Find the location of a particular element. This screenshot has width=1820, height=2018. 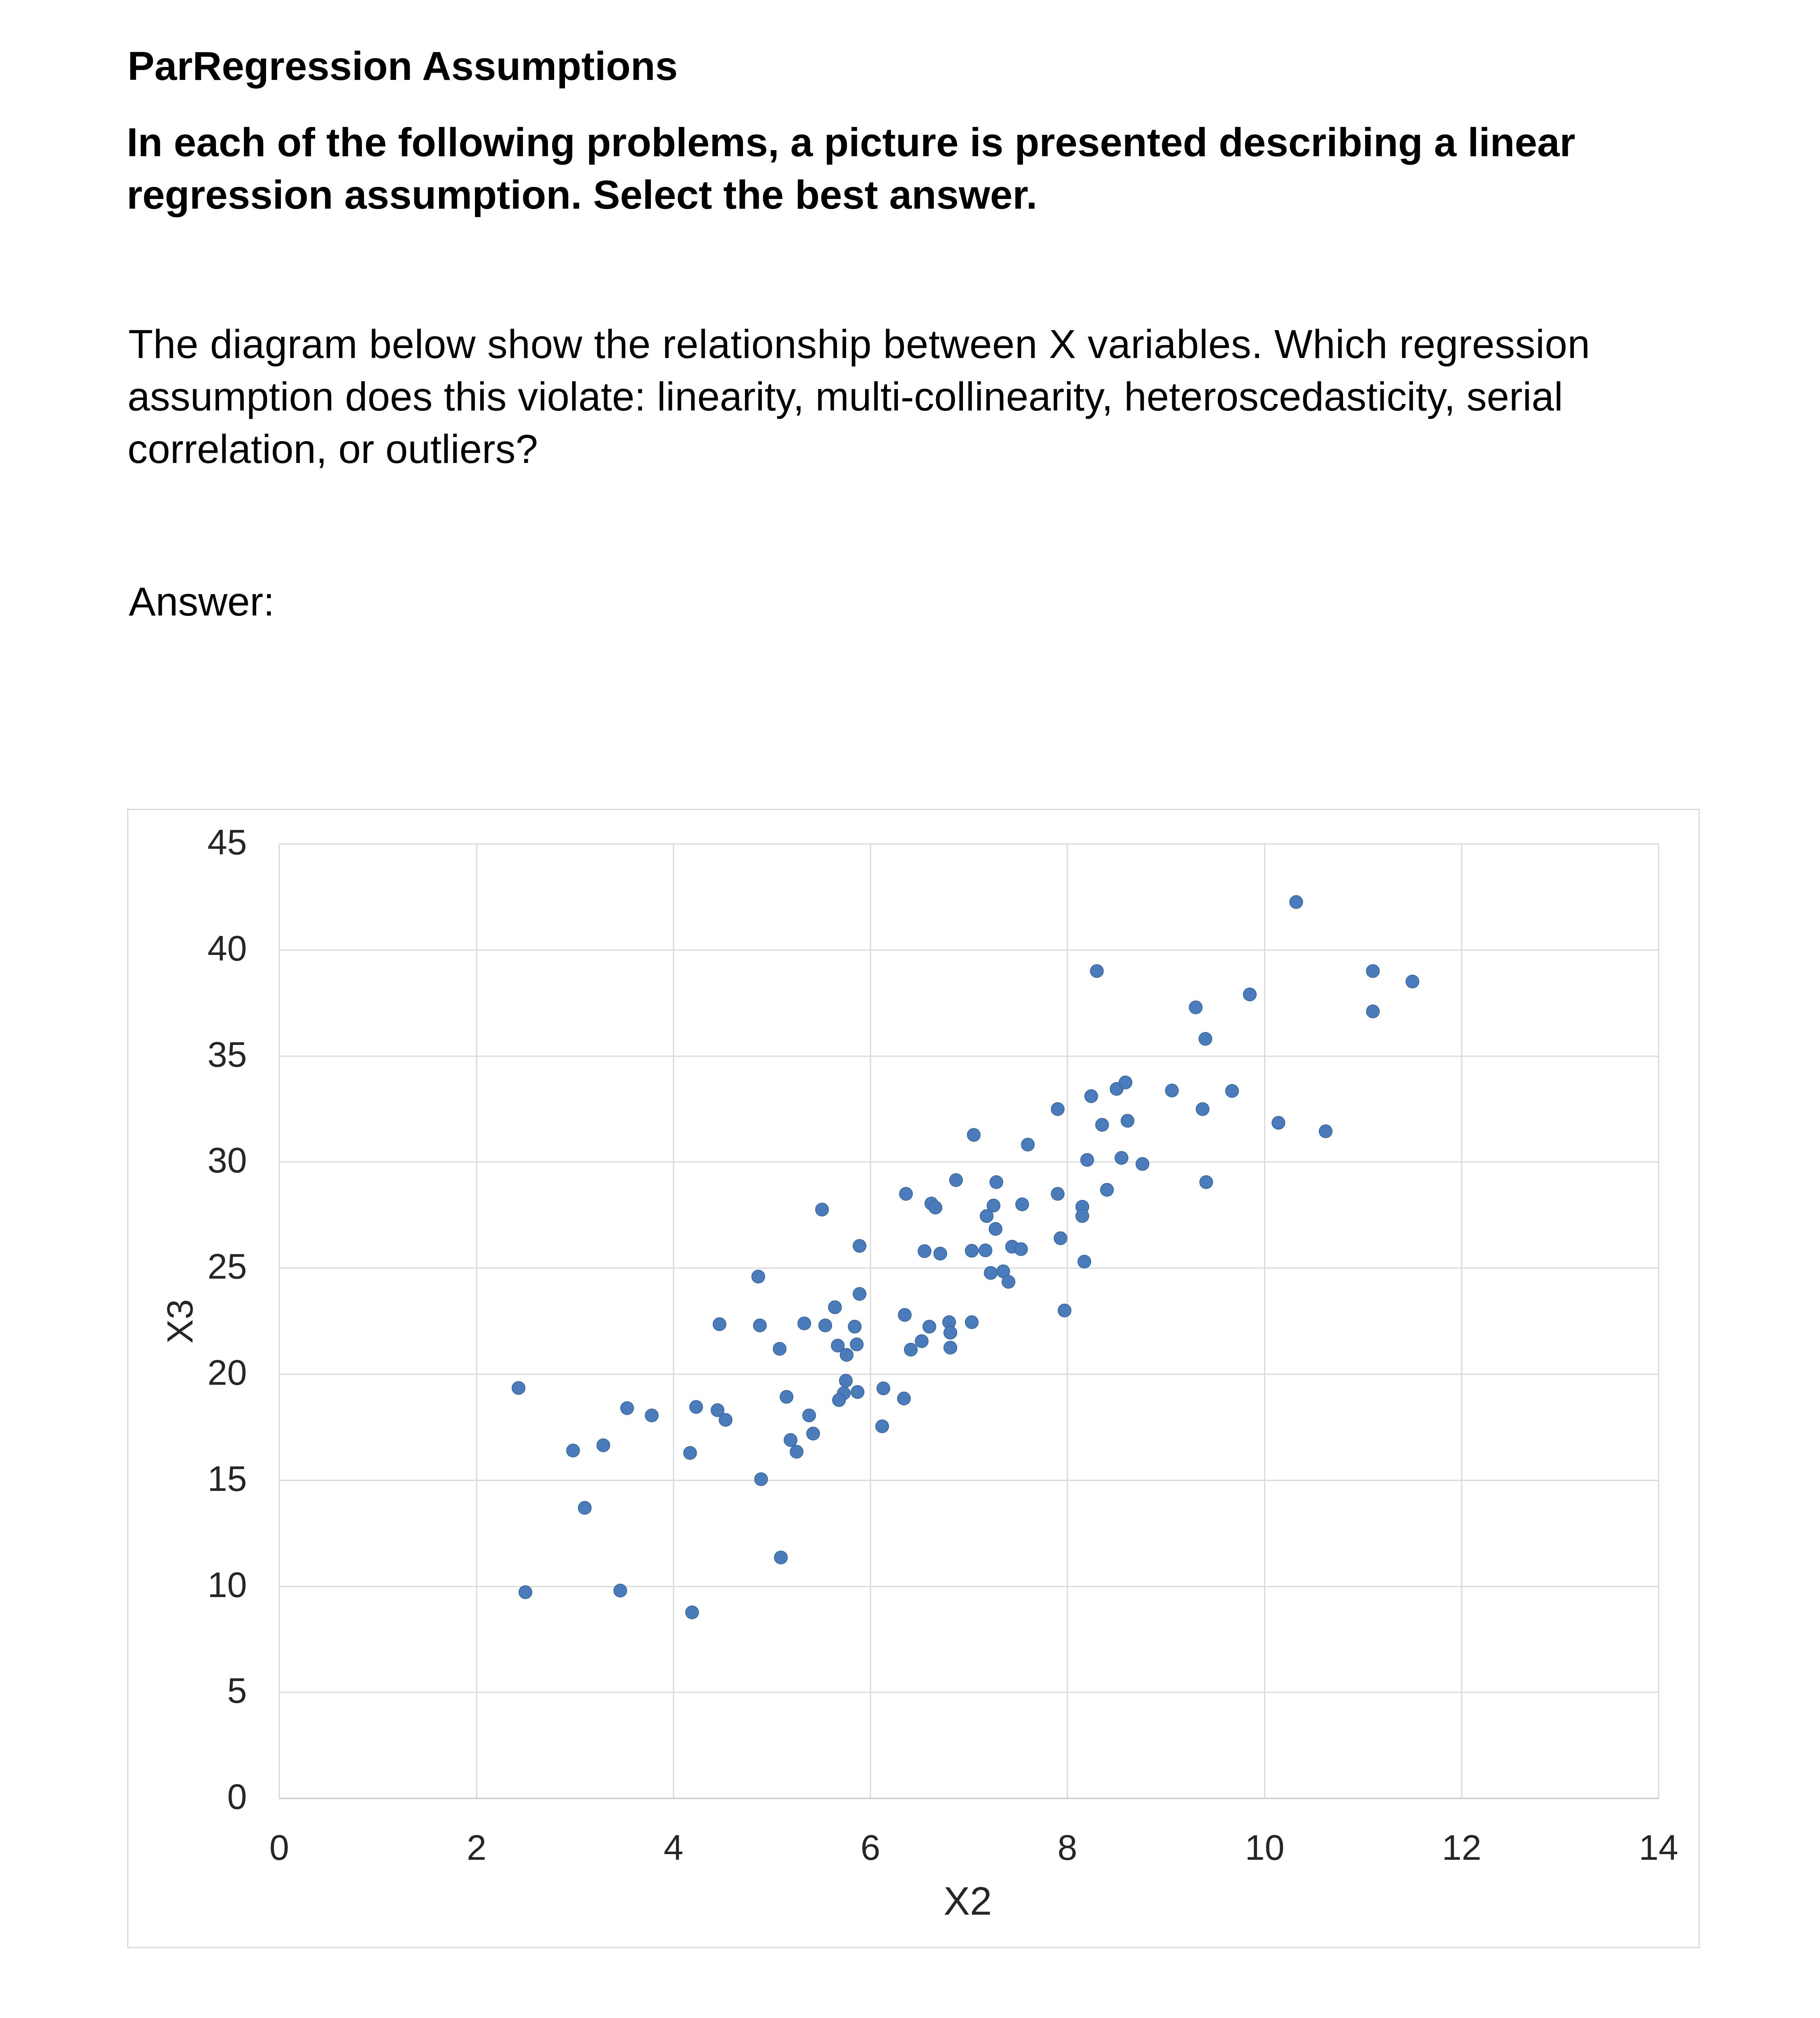

svg-text: 2 is located at coordinates (477, 1848).